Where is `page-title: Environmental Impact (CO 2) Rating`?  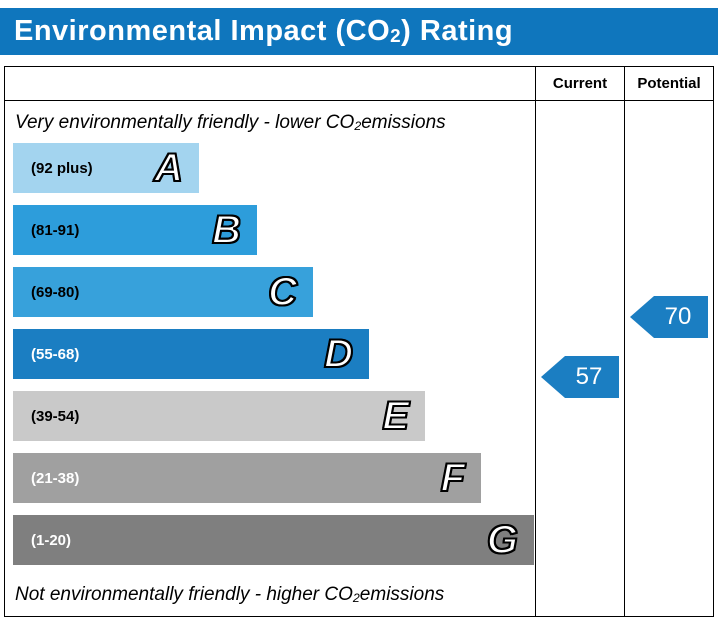
page-title: Environmental Impact (CO 2) Rating is located at coordinates (359, 31).